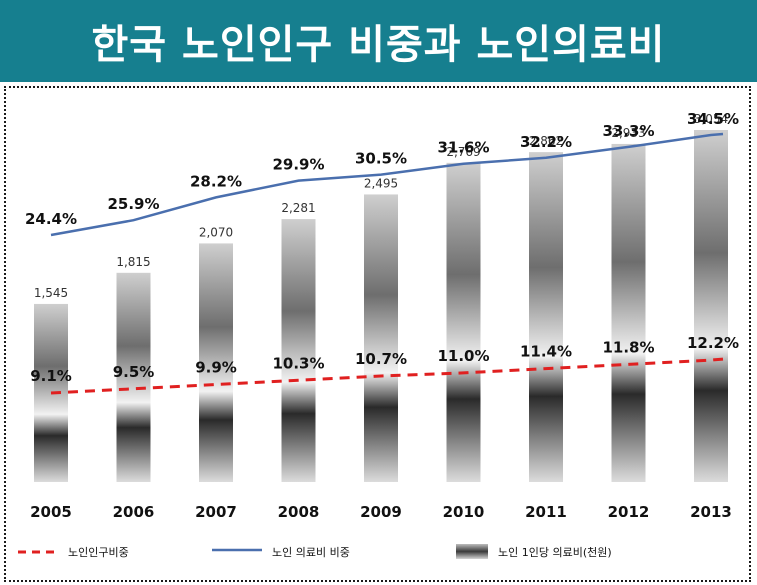 The width and height of the screenshot is (757, 585). Describe the element at coordinates (381, 183) in the screenshot. I see `bar-value-label-2009: 2,495` at that location.